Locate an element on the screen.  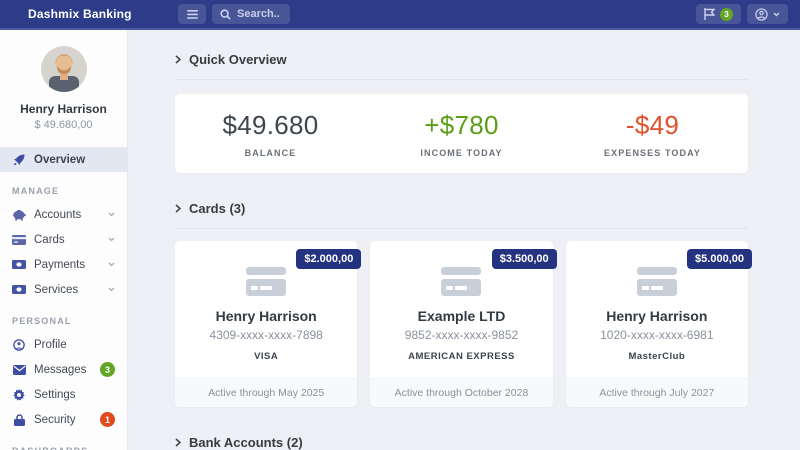
sidebar-item-profile: Profile is located at coordinates (63, 344).